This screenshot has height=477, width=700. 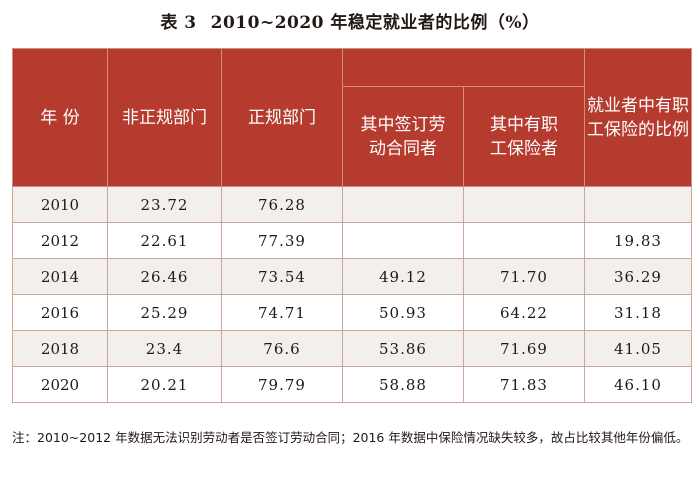 I want to click on table-row: 2020 20.21 79.79 58.88 71.83 46.10, so click(x=352, y=384).